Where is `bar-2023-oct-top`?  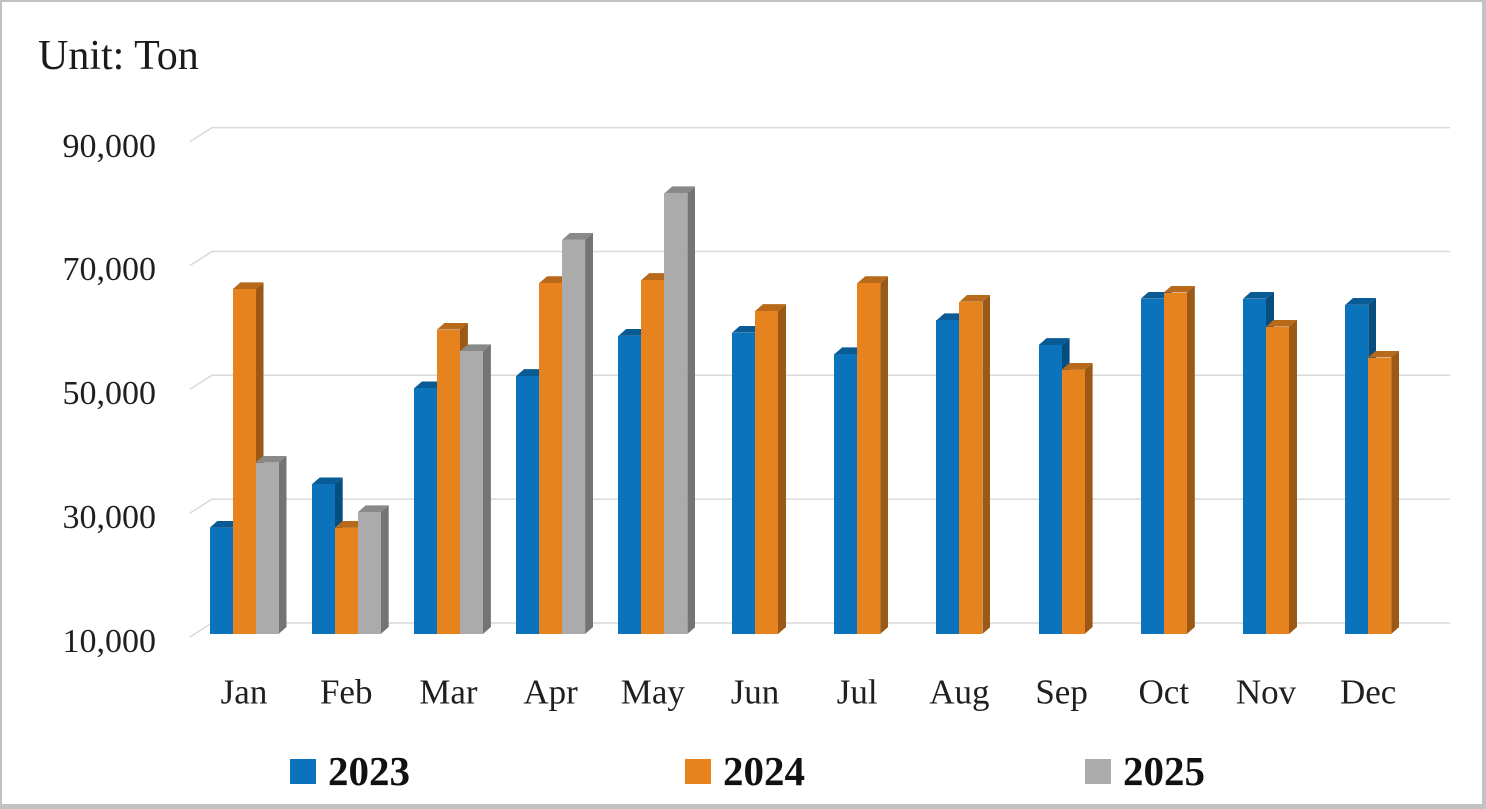 bar-2023-oct-top is located at coordinates (1156, 295).